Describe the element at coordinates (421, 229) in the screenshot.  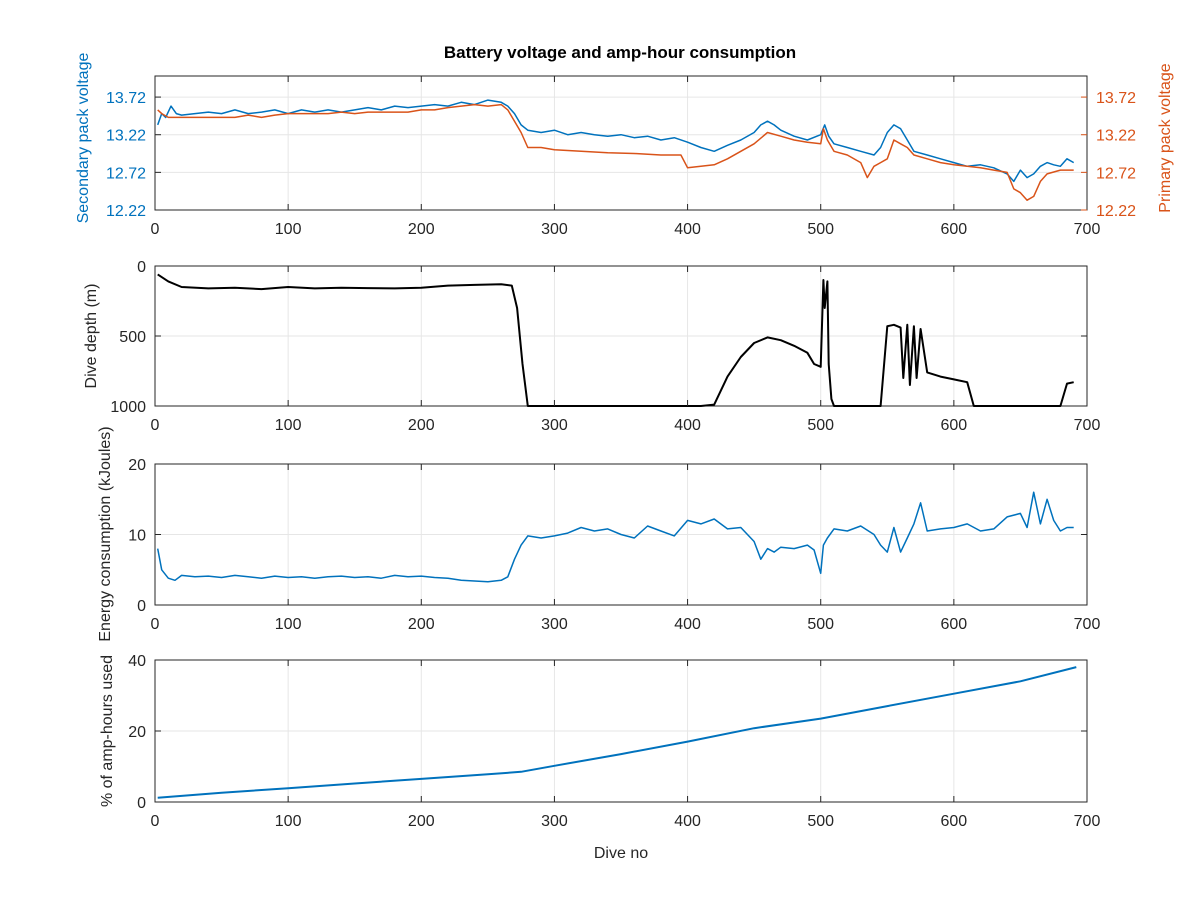
I see `panel-voltage-xtick-label: 200` at that location.